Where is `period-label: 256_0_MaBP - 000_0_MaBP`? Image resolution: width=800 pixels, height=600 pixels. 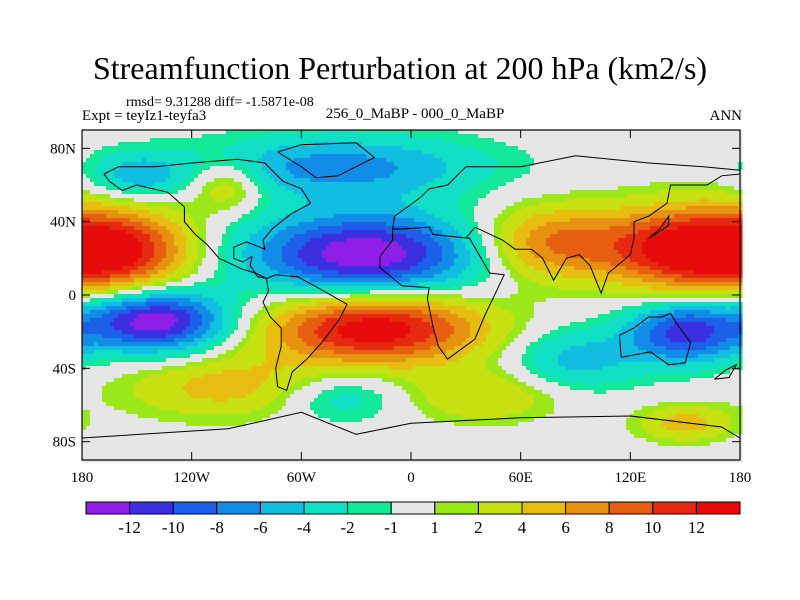
period-label: 256_0_MaBP - 000_0_MaBP is located at coordinates (415, 114).